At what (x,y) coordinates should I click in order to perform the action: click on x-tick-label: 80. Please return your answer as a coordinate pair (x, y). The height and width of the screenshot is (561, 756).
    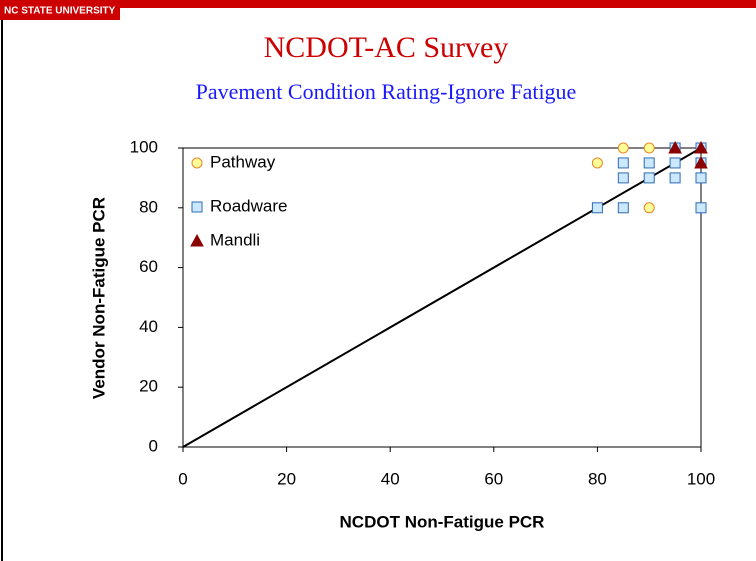
    Looking at the image, I should click on (597, 478).